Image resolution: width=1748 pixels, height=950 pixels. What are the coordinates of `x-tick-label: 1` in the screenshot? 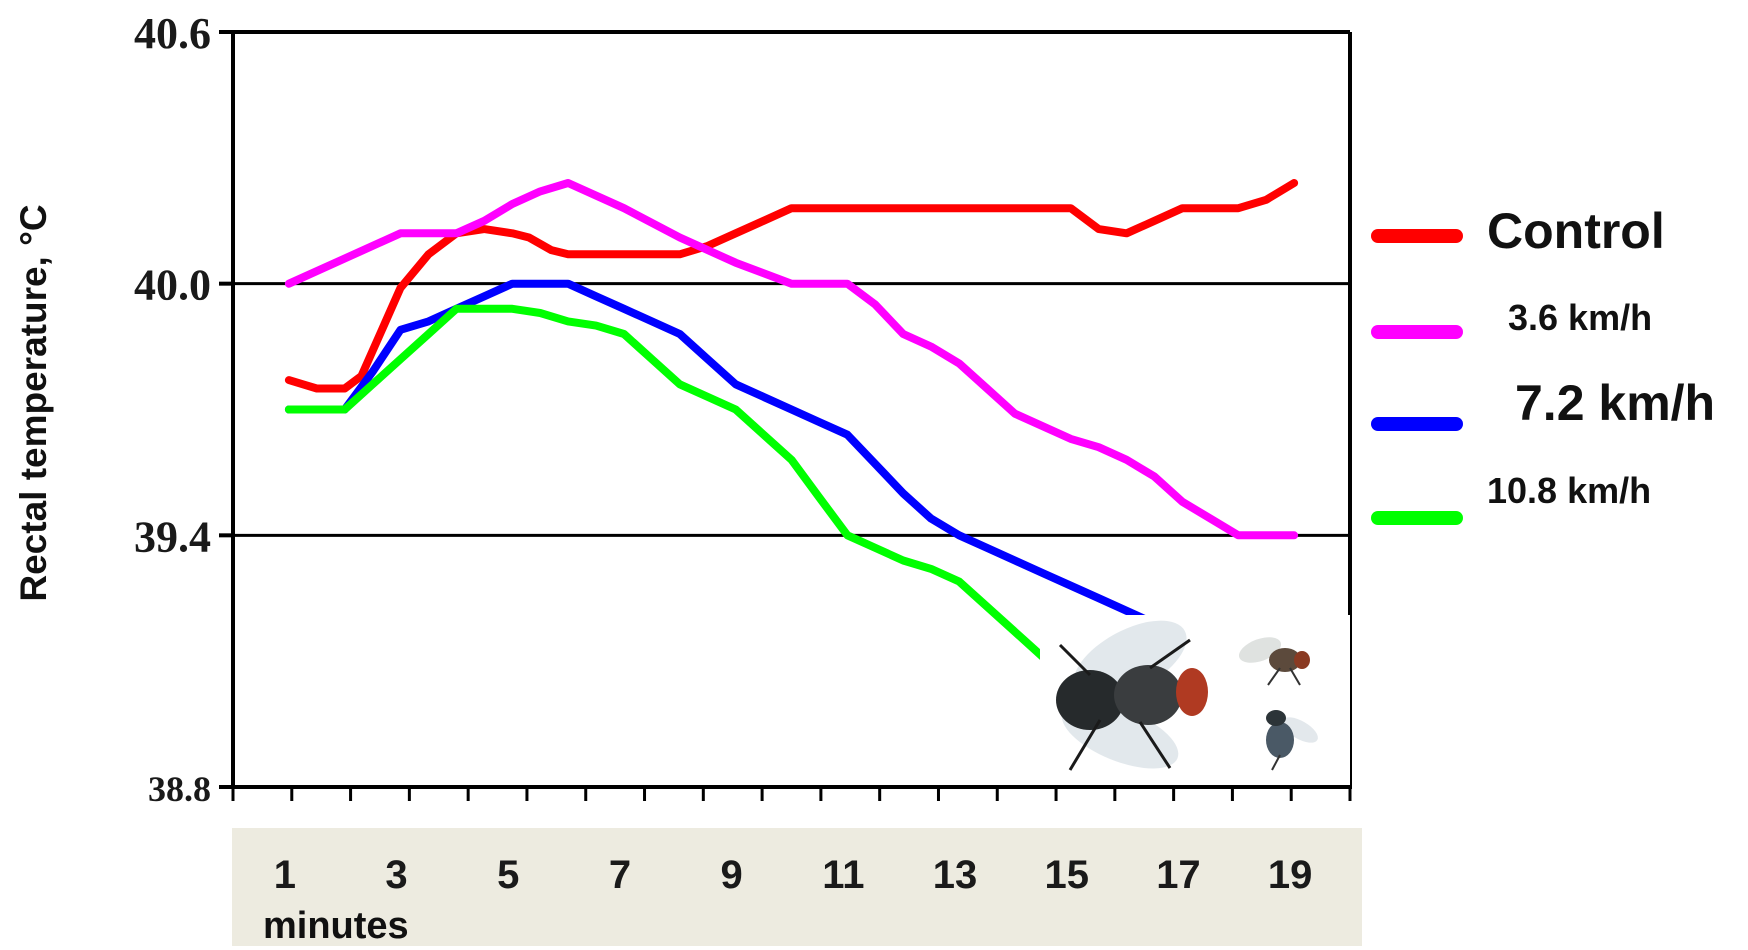 It's located at (285, 875).